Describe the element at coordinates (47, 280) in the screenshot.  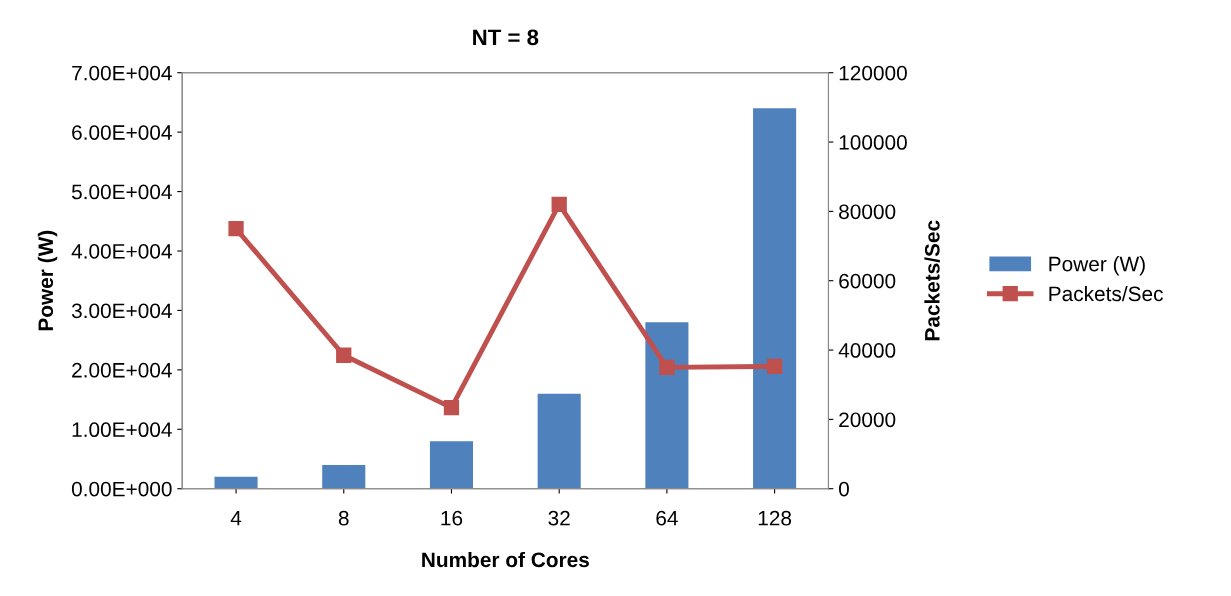
I see `y-axis-title: Power (W)` at that location.